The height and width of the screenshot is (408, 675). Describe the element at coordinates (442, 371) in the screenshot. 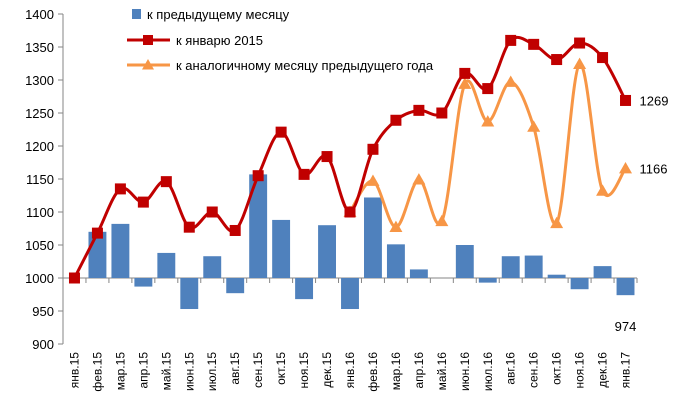

I see `x-tick-label: май.16` at that location.